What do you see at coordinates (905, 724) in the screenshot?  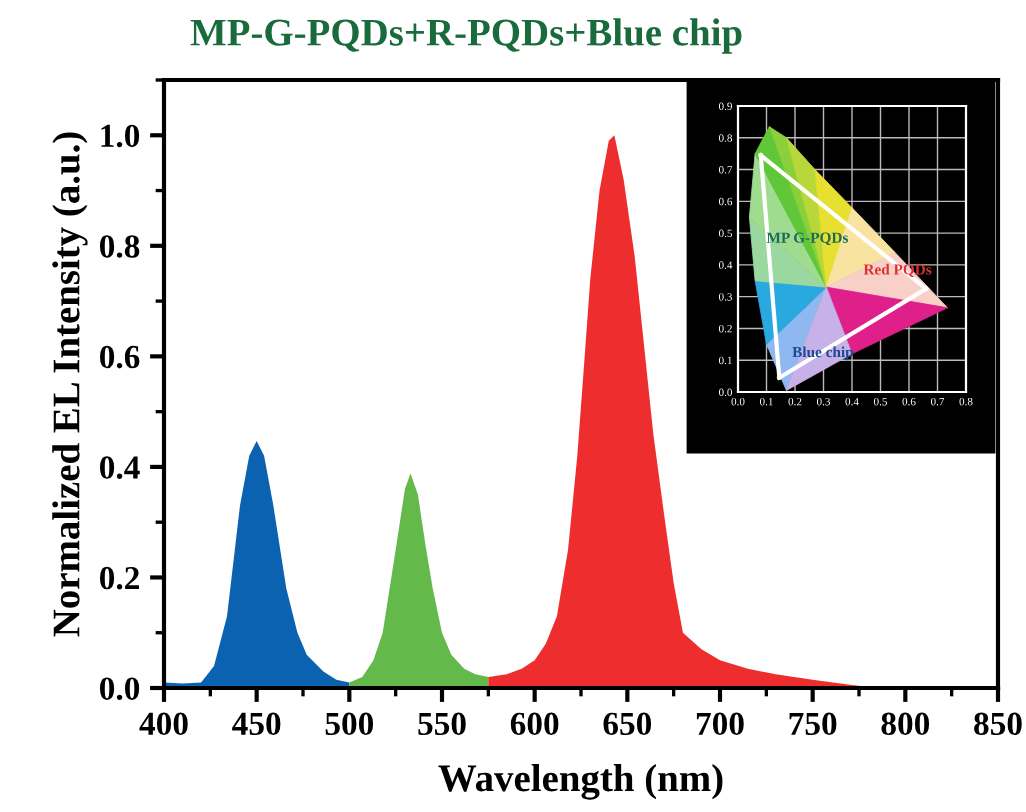 I see `x-tick-label: 800` at bounding box center [905, 724].